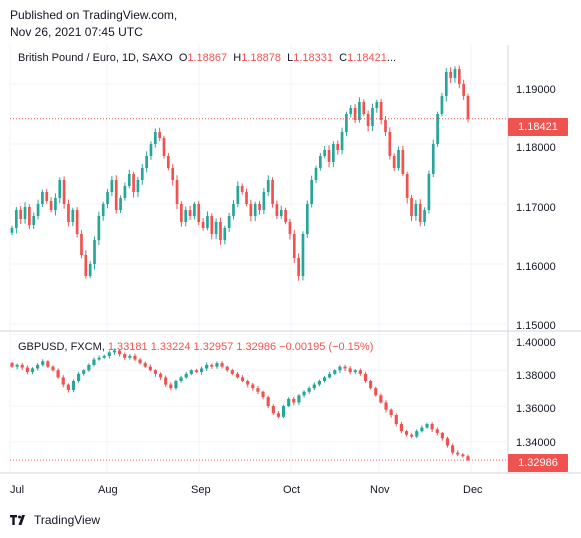  Describe the element at coordinates (290, 58) in the screenshot. I see `top-l-label: L` at that location.